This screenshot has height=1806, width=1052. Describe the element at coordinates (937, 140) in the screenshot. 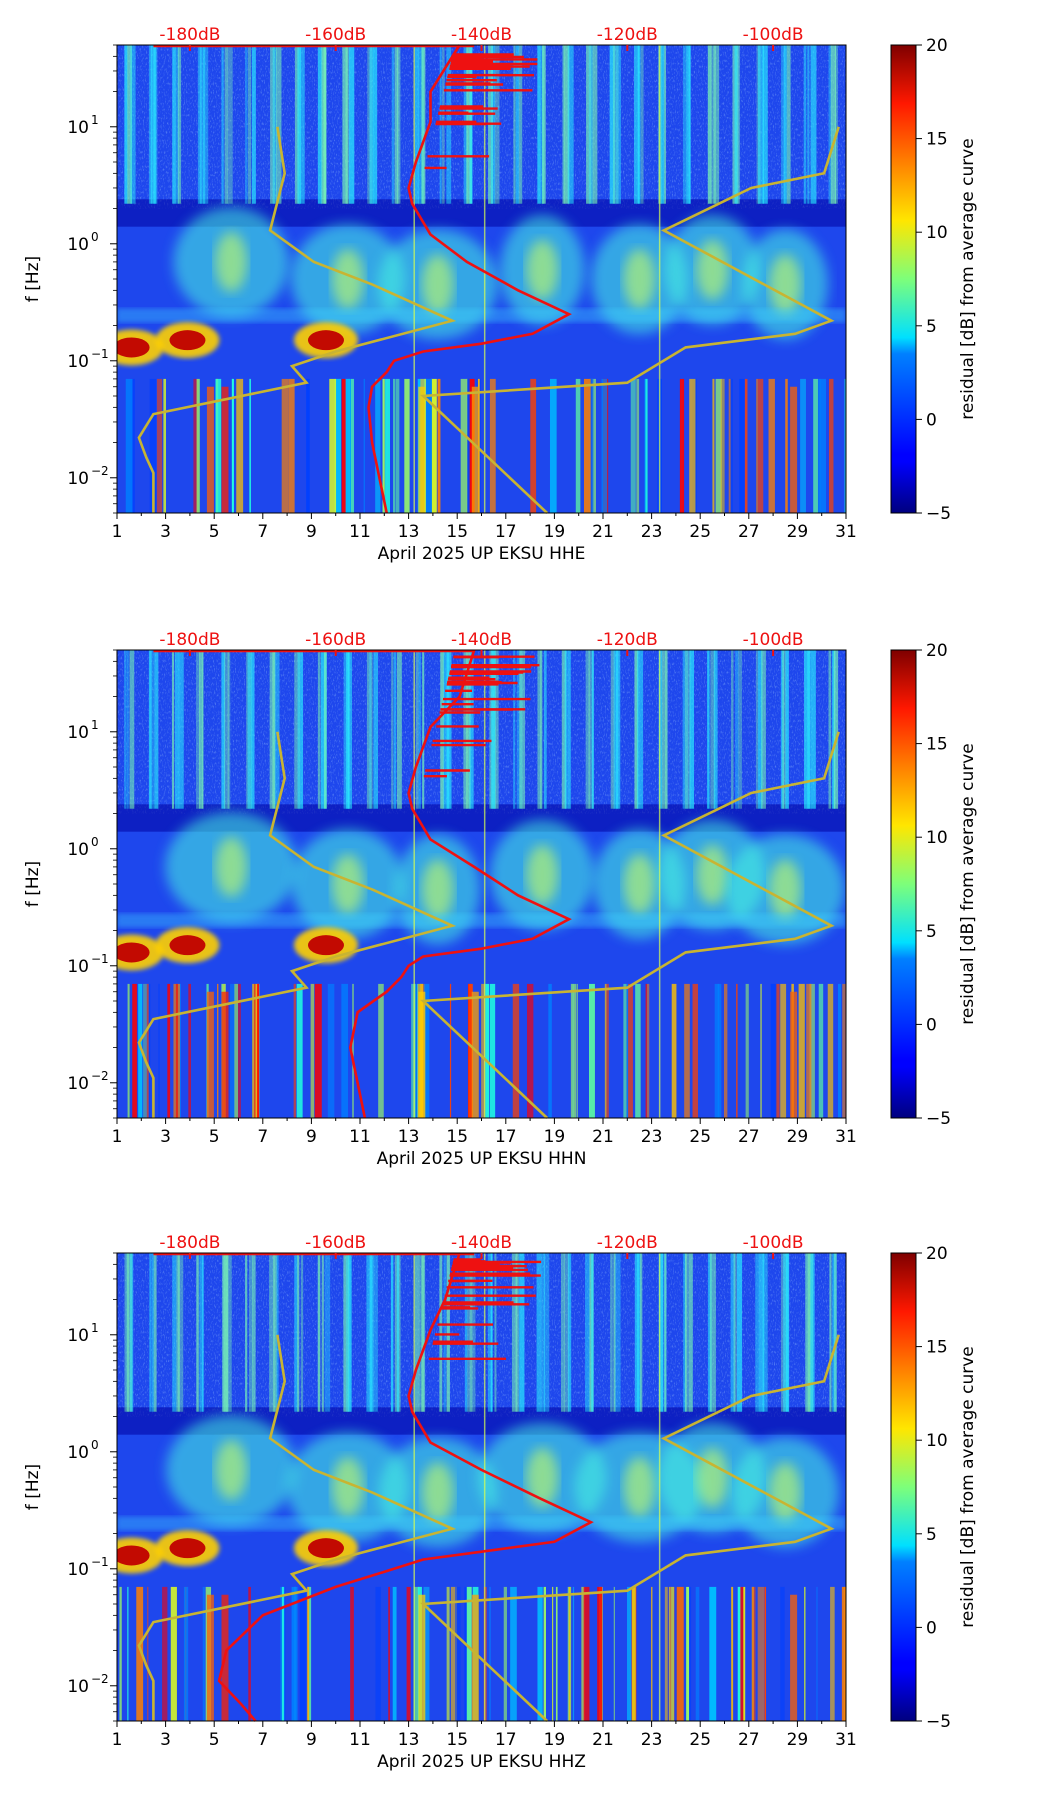

I see `colorbar-tick-label: 15` at that location.